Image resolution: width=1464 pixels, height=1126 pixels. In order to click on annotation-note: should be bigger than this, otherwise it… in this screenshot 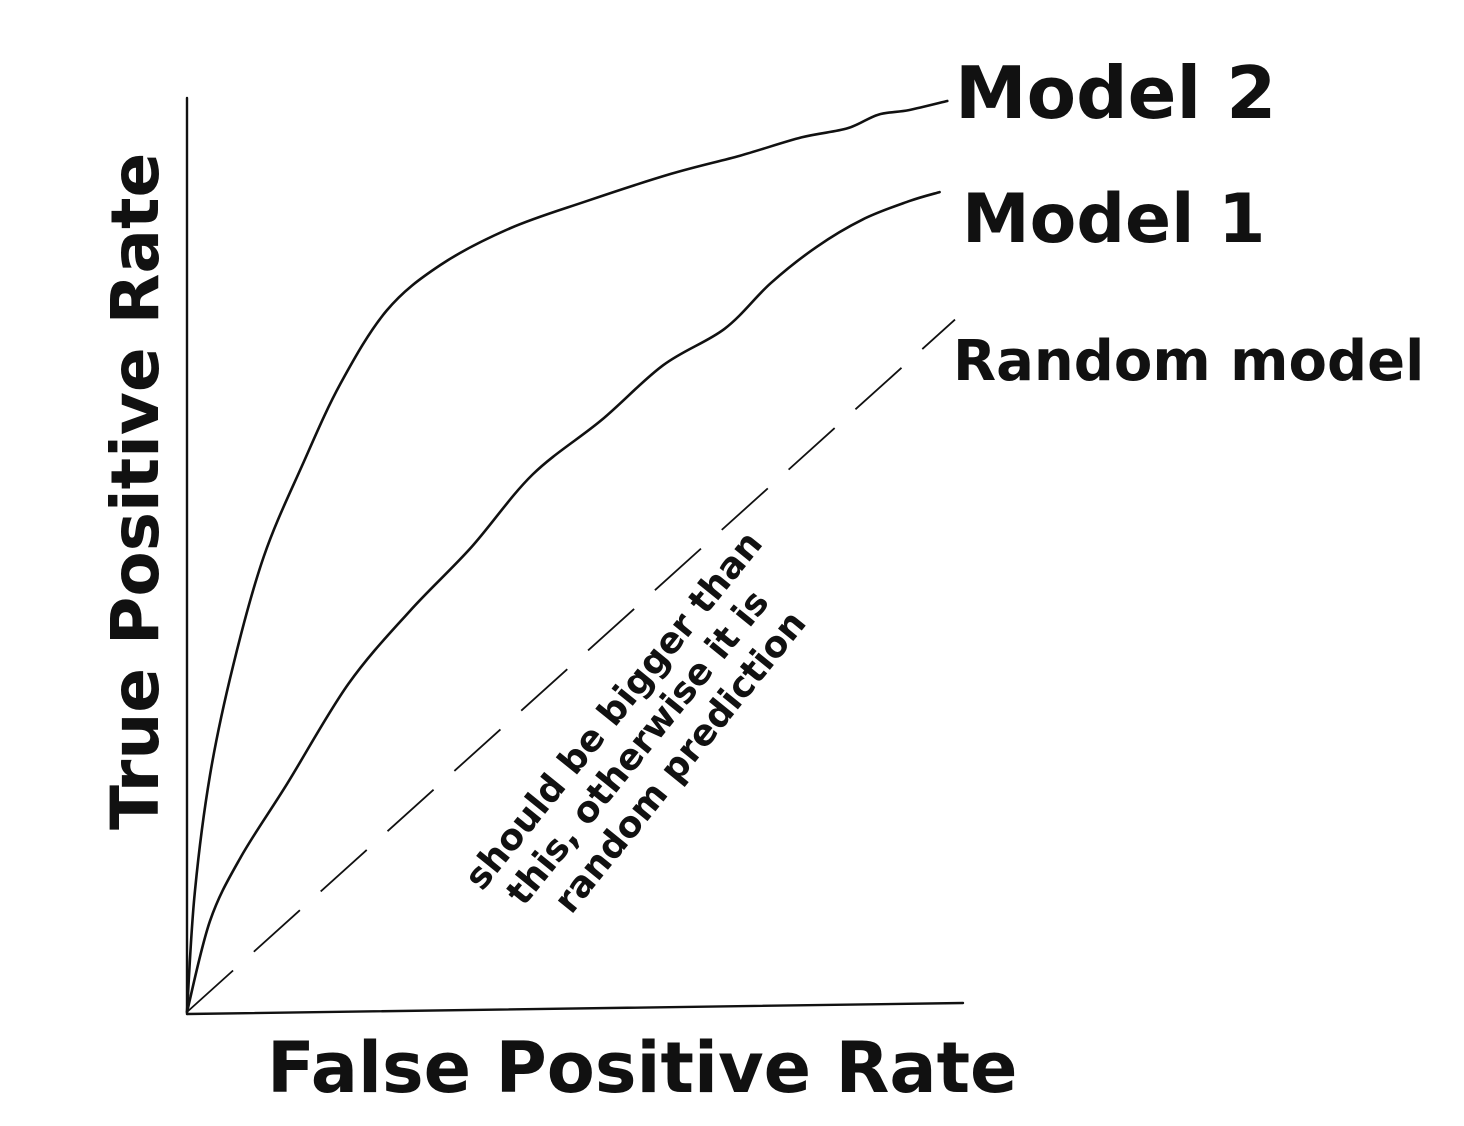, I will do `click(635, 722)`.